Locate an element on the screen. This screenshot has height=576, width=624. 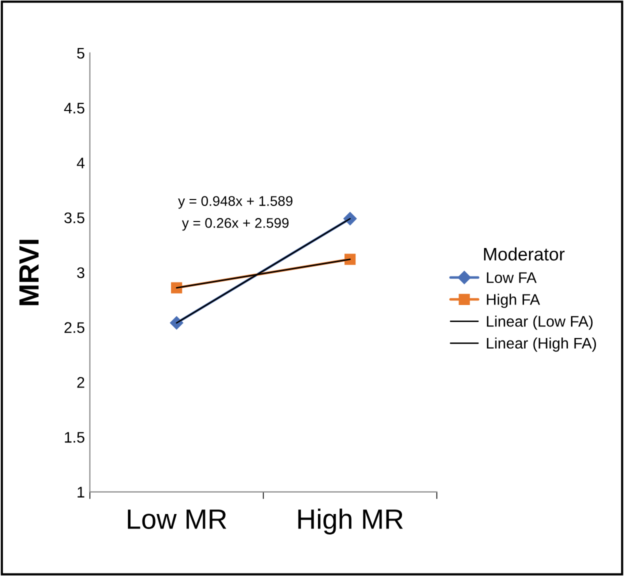
x-tick-label: High MR is located at coordinates (350, 521).